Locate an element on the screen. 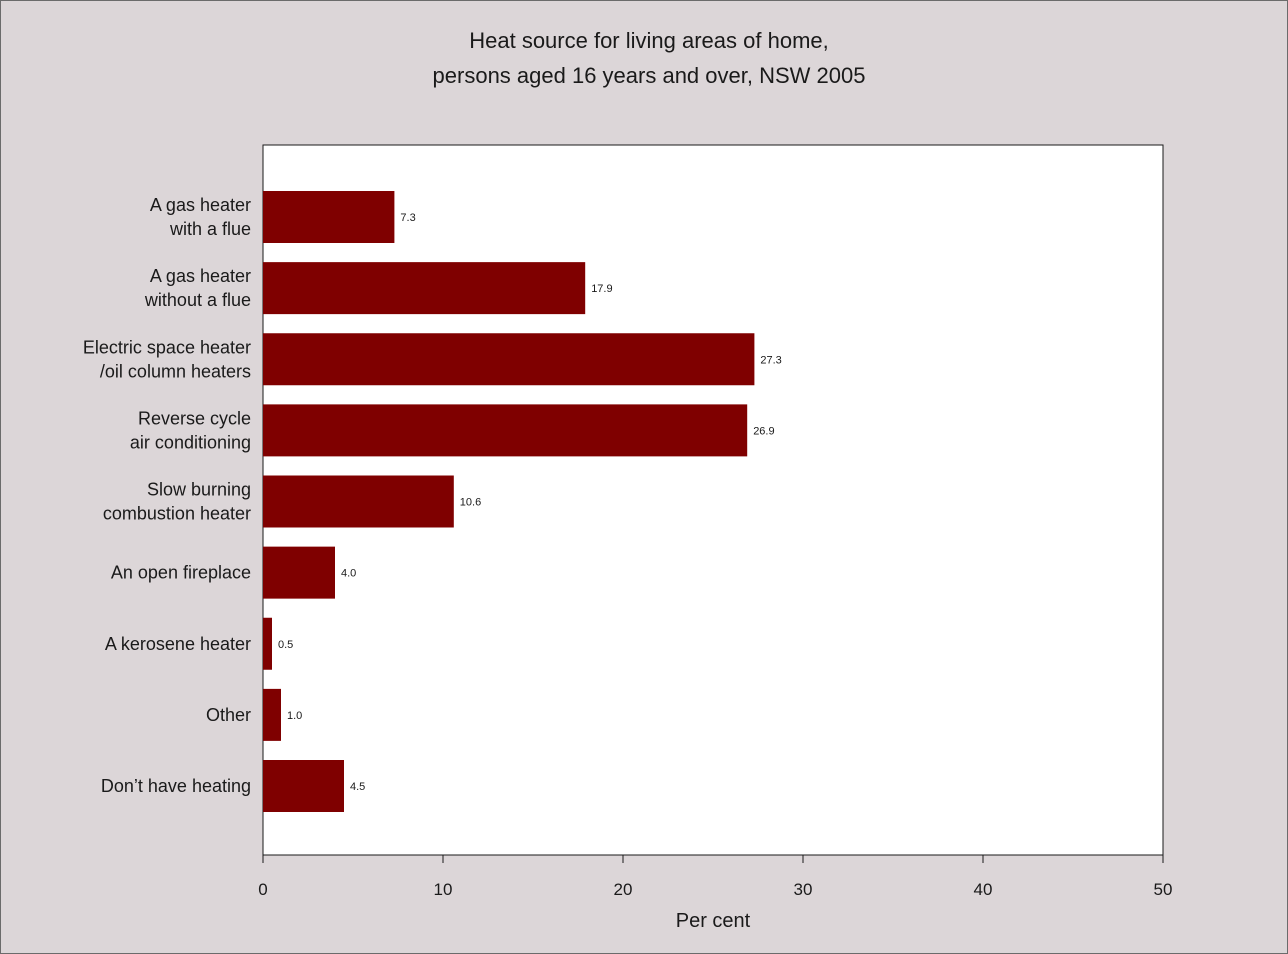  bar-value-label: 26.9 is located at coordinates (763, 431).